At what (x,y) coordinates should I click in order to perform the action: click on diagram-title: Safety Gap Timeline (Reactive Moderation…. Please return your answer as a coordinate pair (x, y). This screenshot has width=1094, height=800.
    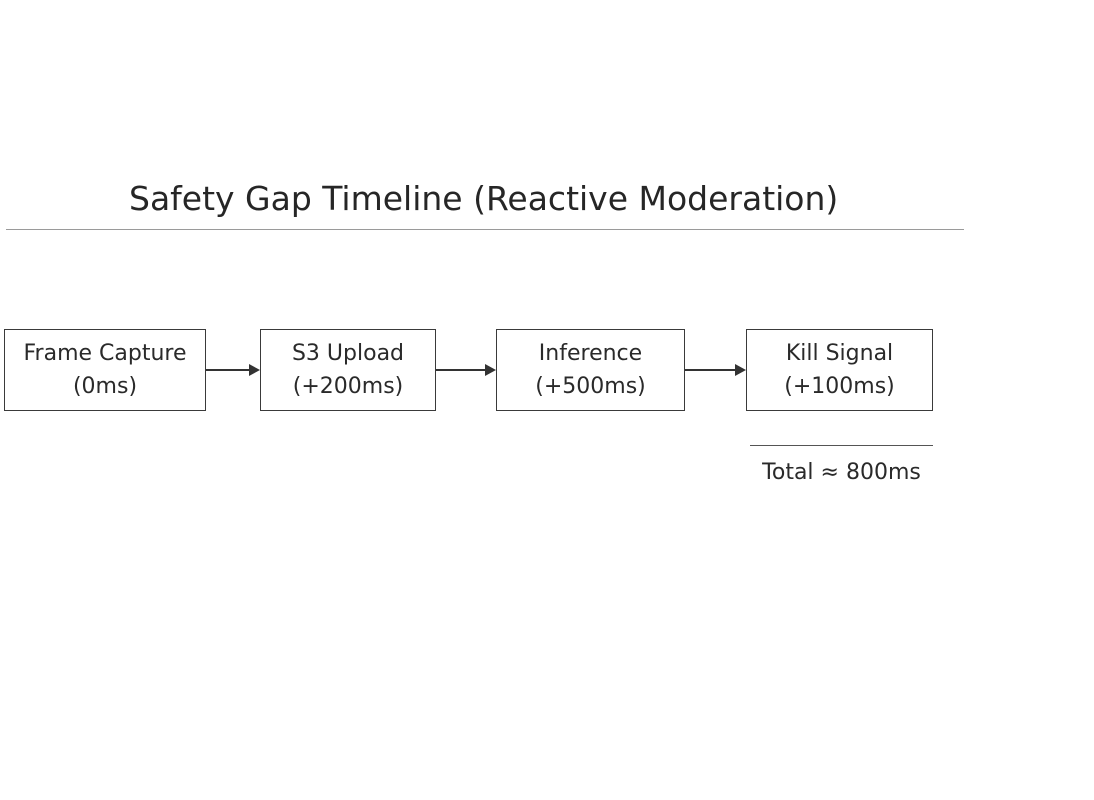
    Looking at the image, I should click on (484, 198).